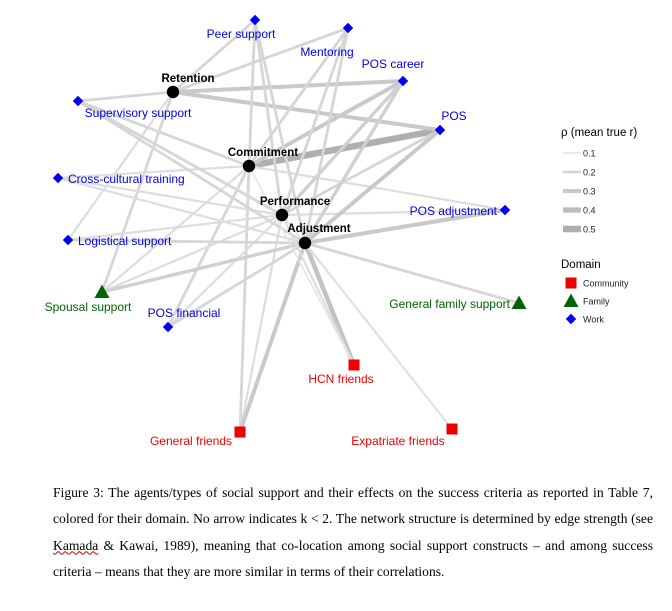  I want to click on legend-rho-label: 0.2, so click(589, 173).